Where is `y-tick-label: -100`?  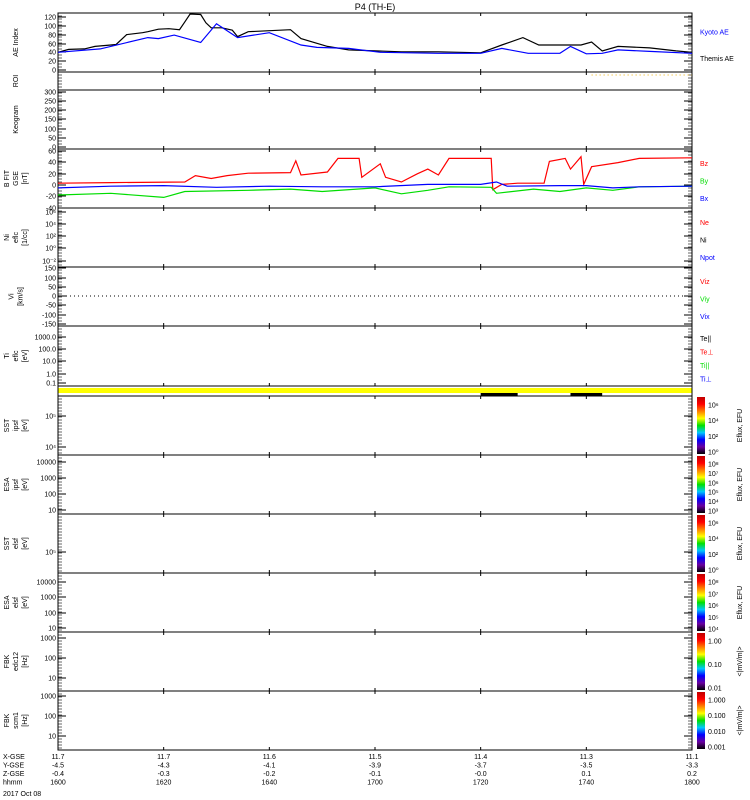
y-tick-label: -100 is located at coordinates (49, 316).